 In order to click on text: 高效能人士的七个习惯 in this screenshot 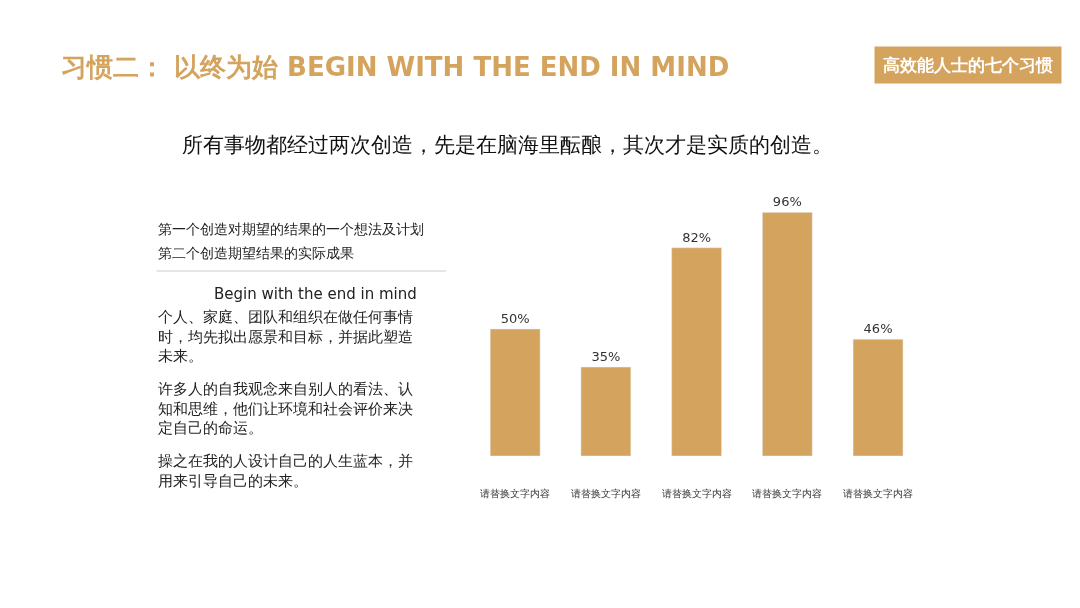, I will do `click(968, 65)`.